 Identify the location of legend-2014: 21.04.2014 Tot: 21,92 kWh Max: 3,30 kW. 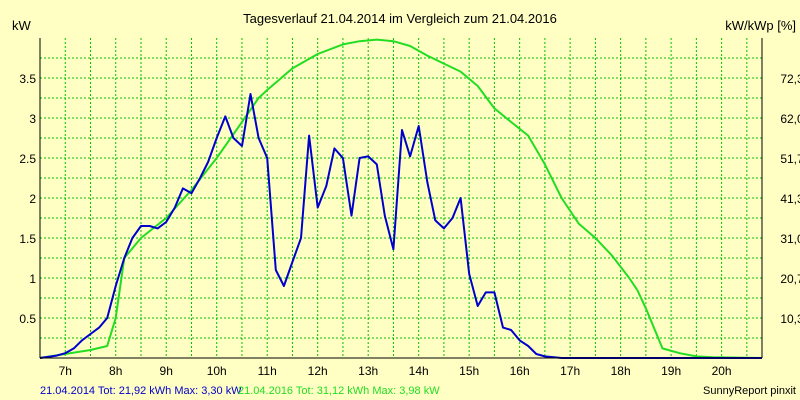
(141, 391).